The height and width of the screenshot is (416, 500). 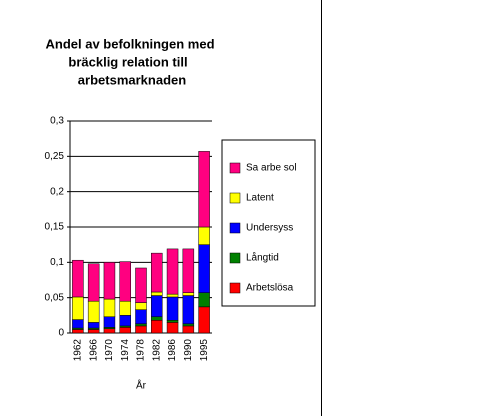 I want to click on y-tick-label: 0,05, so click(x=55, y=297).